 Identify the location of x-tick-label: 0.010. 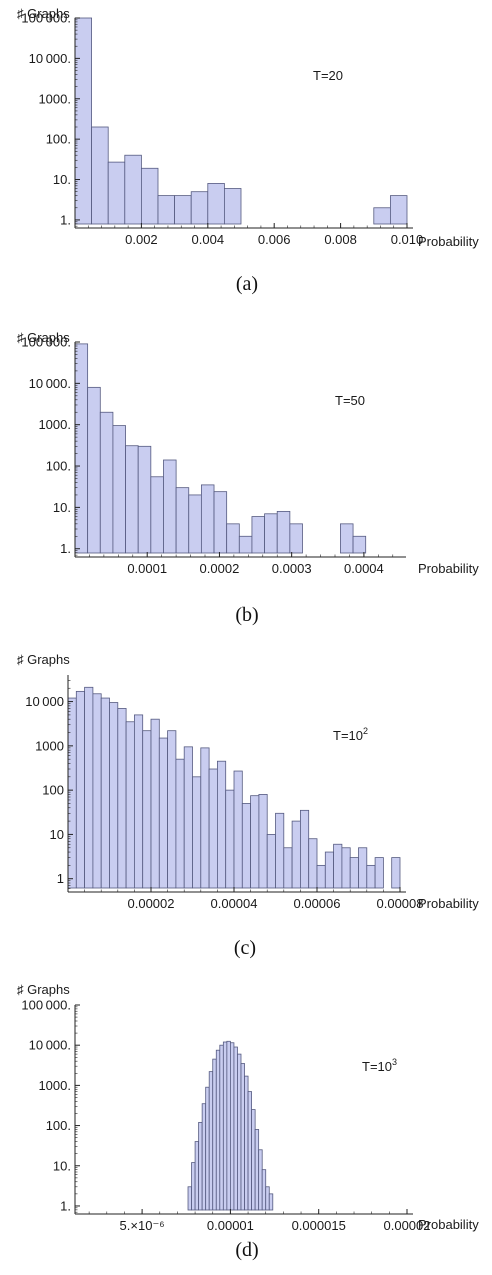
(407, 239).